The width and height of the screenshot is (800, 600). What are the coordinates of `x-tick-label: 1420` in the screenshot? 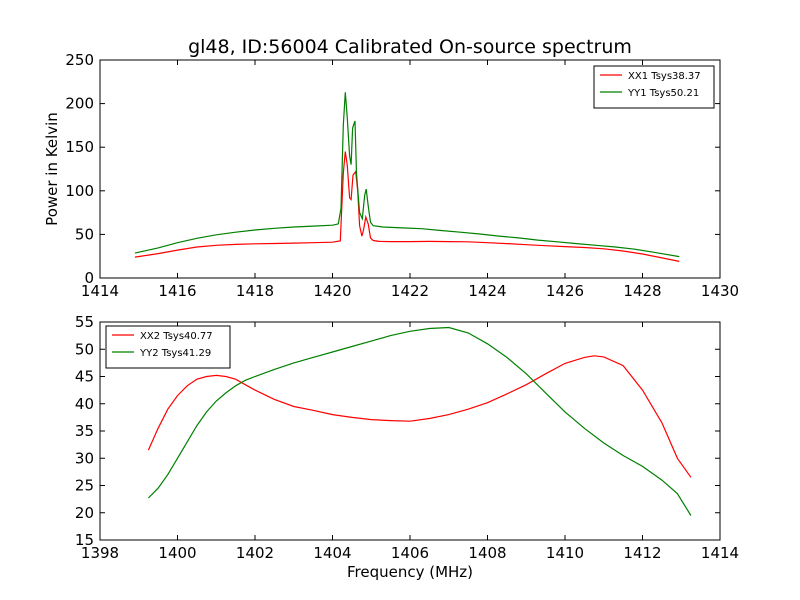 It's located at (332, 291).